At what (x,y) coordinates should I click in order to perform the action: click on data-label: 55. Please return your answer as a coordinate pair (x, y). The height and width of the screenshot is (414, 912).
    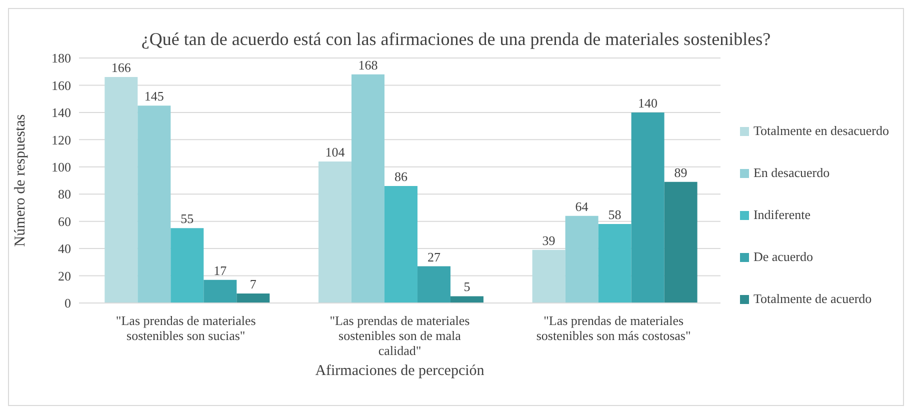
    Looking at the image, I should click on (187, 218).